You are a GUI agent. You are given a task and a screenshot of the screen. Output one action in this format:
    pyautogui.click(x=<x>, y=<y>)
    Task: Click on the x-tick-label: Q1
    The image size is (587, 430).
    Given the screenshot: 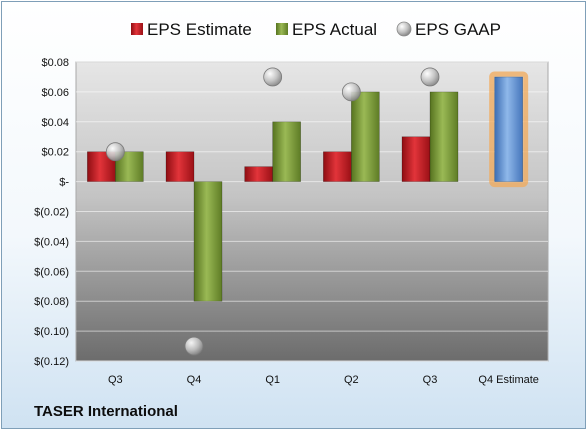 What is the action you would take?
    pyautogui.click(x=272, y=380)
    